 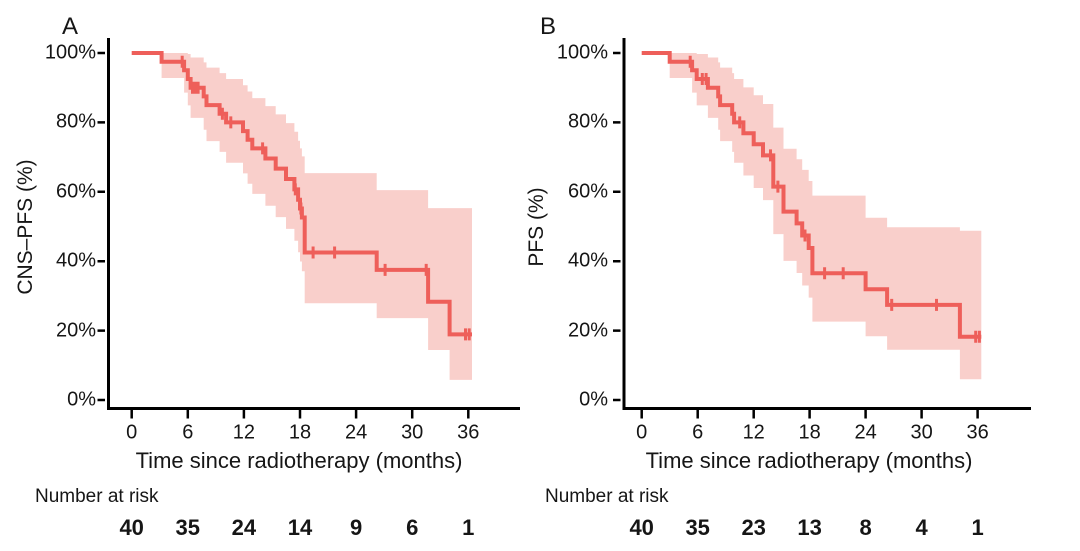 I want to click on panel-b-y-tick-label: 0%, so click(x=593, y=399).